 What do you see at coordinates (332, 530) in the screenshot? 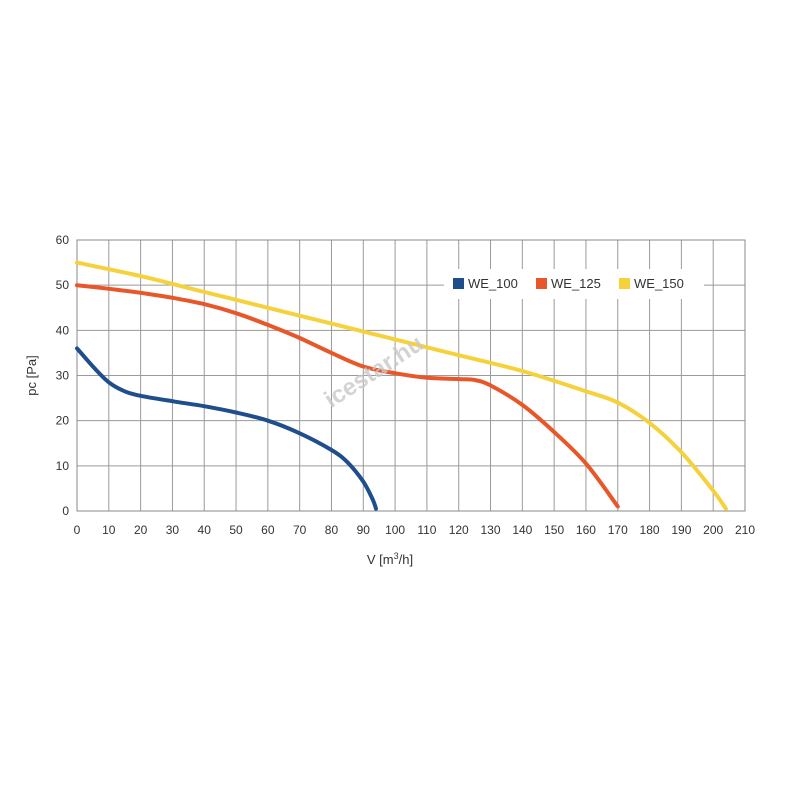
I see `x-tick-label: 80` at bounding box center [332, 530].